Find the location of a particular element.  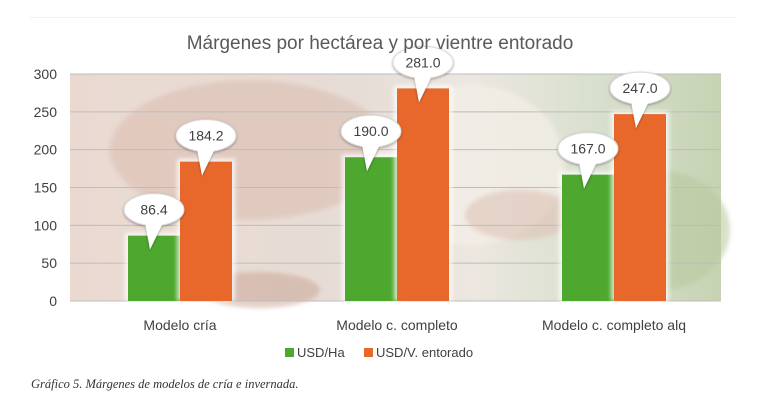

legend-label: USD/Ha is located at coordinates (321, 352).